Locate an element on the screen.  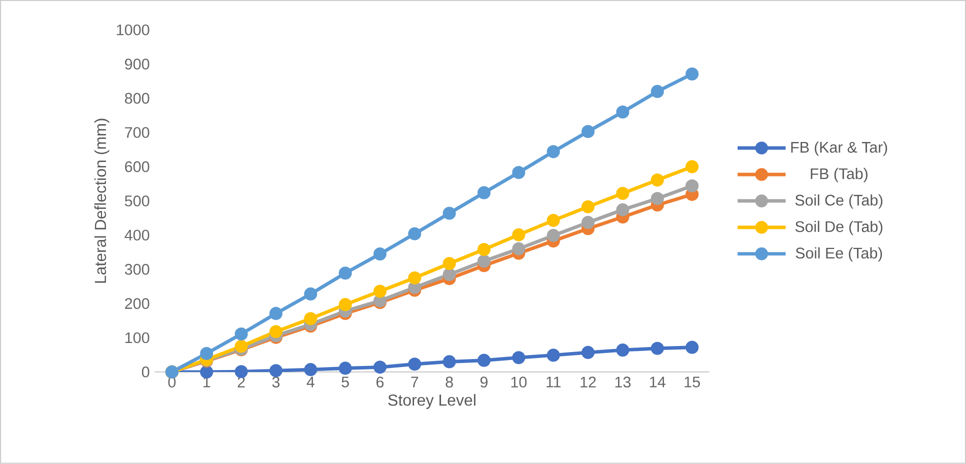
y-tick-label: 500 is located at coordinates (137, 201).